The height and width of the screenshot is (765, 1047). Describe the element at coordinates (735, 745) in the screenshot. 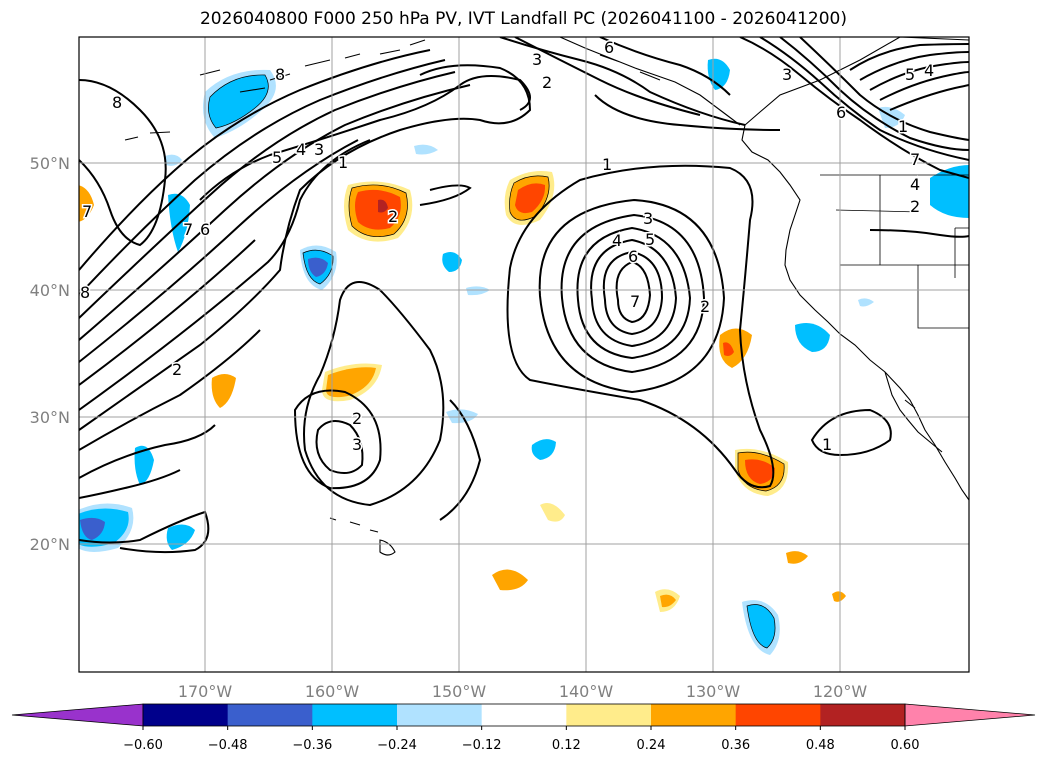

I see `colorbar-tick-label: 0.36` at that location.